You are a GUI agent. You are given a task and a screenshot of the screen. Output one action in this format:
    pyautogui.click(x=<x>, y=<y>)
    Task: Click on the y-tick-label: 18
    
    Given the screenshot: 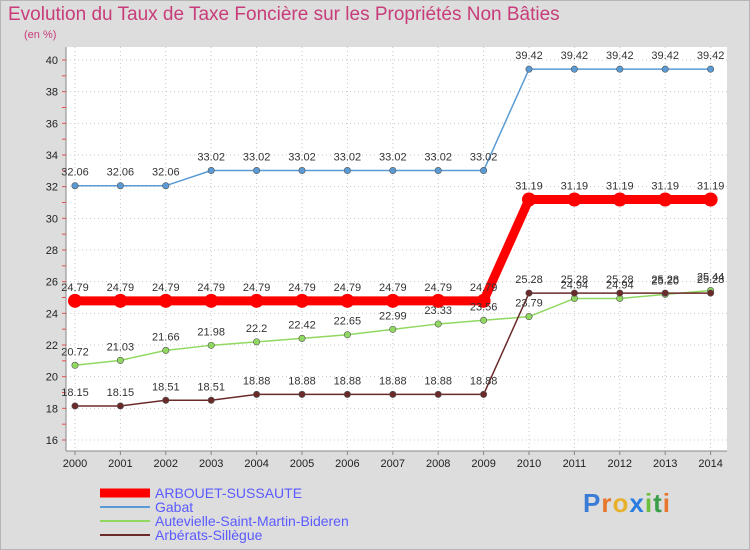 What is the action you would take?
    pyautogui.click(x=52, y=409)
    